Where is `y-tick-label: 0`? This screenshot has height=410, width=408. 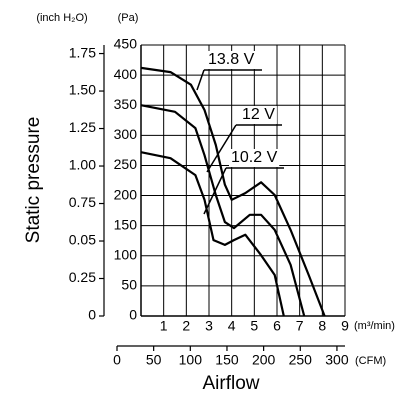 y-tick-label: 0 is located at coordinates (133, 315).